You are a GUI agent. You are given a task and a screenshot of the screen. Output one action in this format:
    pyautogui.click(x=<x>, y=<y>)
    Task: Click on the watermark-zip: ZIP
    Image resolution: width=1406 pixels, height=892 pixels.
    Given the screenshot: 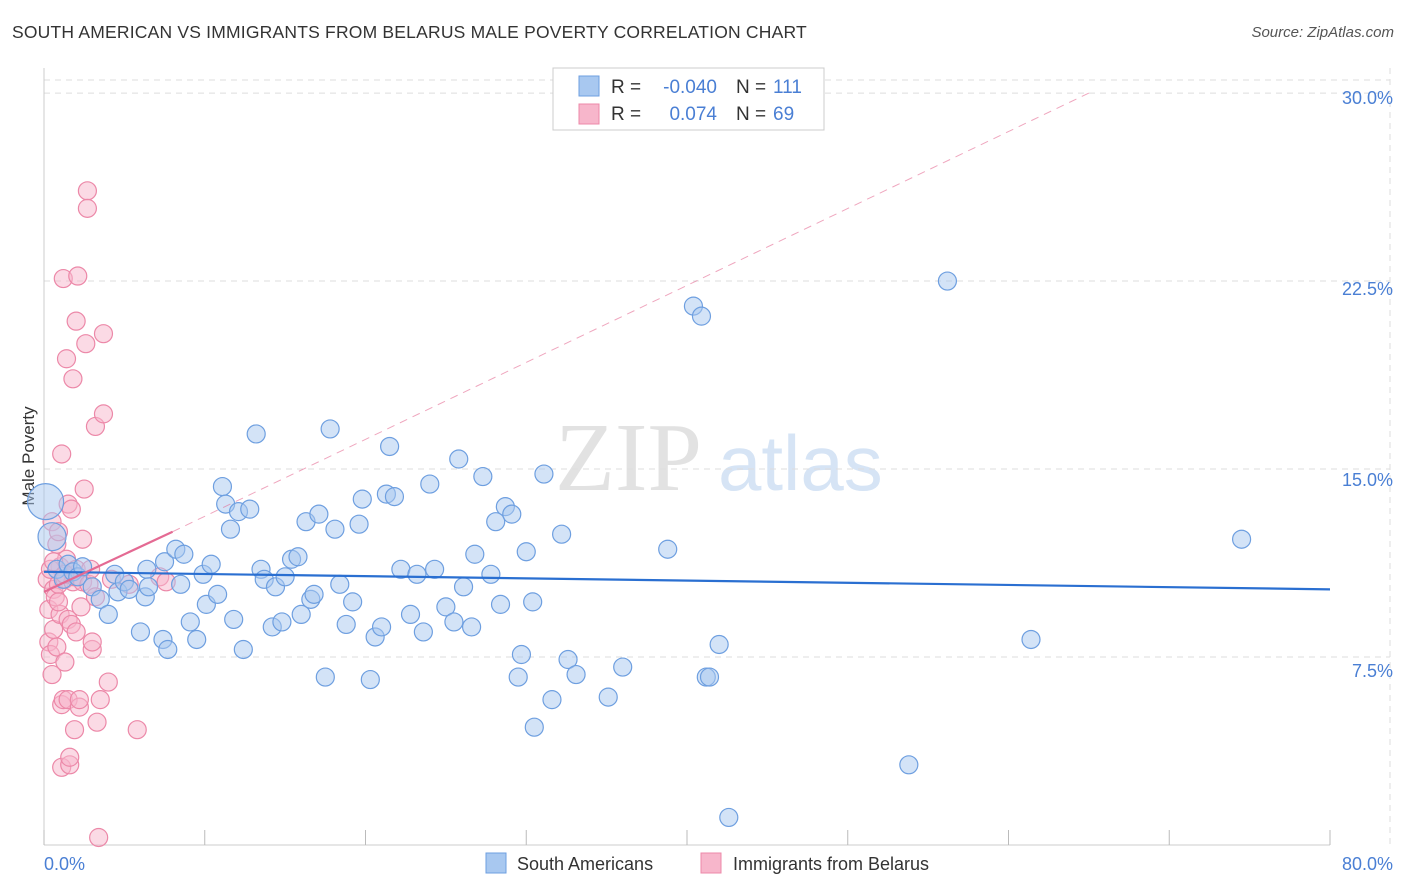 What is the action you would take?
    pyautogui.click(x=628, y=458)
    